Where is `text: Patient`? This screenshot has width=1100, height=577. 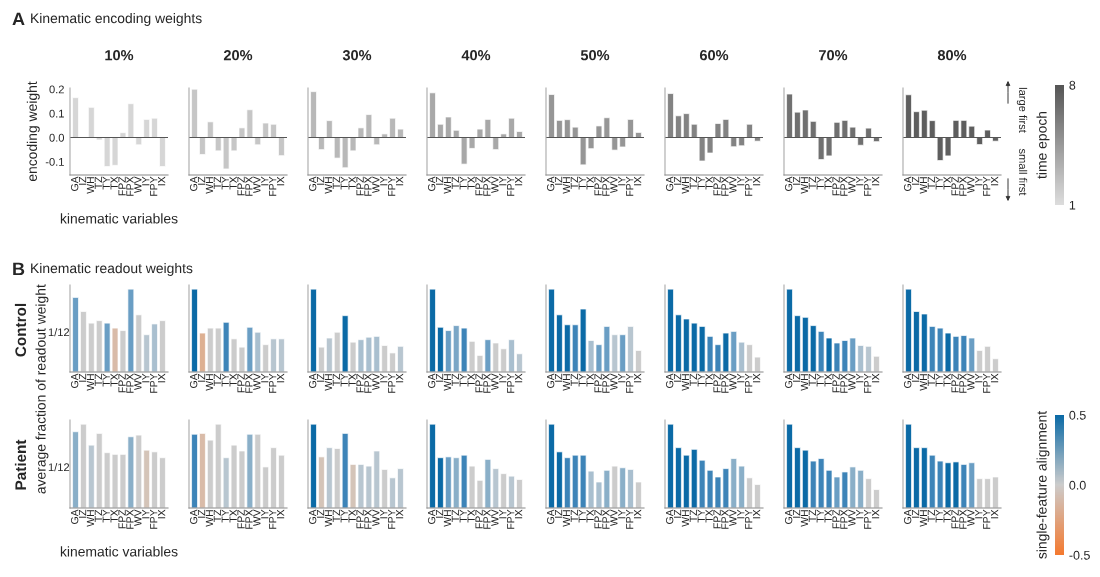 text: Patient is located at coordinates (20, 464).